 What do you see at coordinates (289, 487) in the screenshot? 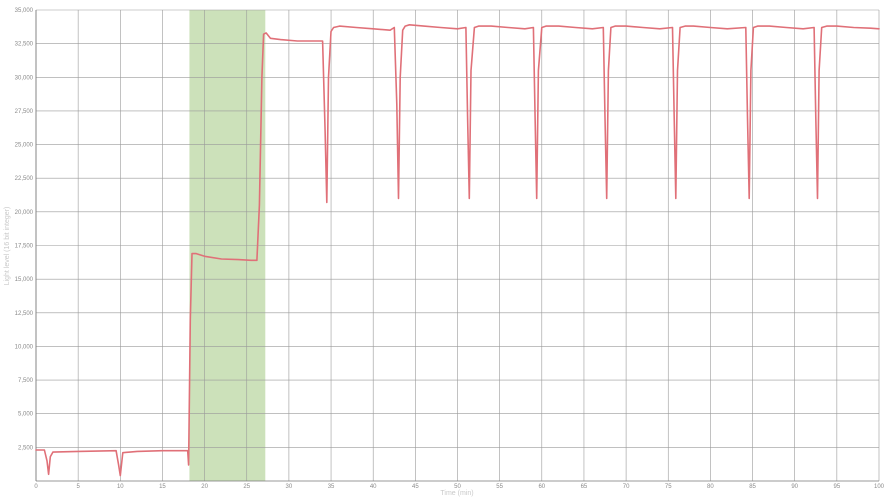
I see `x-tick-label: 30` at bounding box center [289, 487].